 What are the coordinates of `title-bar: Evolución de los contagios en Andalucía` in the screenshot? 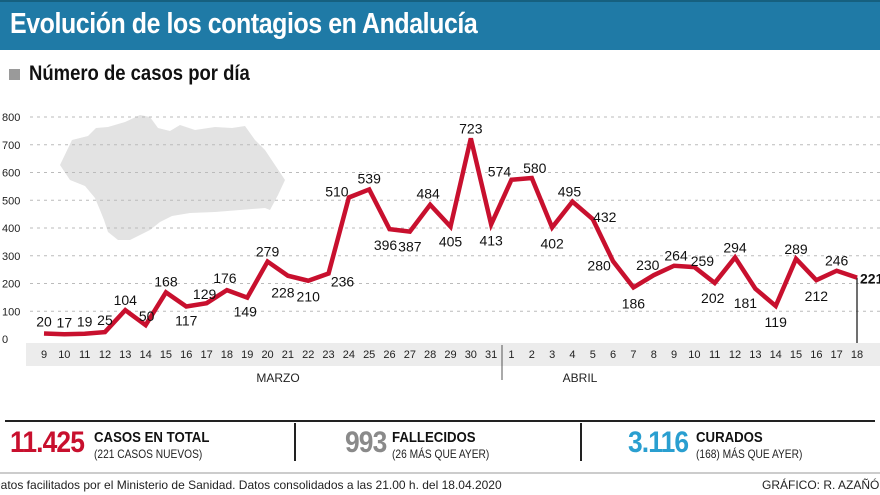 It's located at (440, 25).